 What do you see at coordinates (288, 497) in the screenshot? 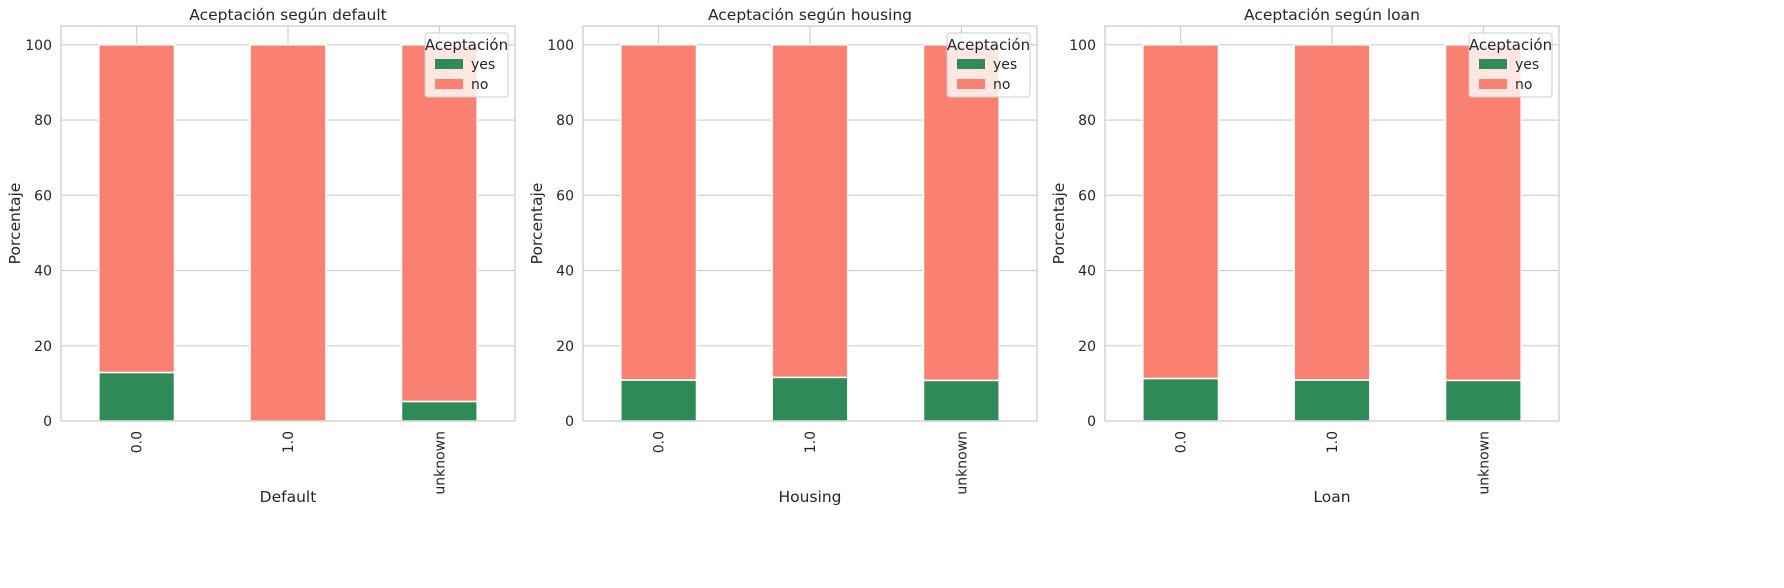
I see `x-axis-label: Default` at bounding box center [288, 497].